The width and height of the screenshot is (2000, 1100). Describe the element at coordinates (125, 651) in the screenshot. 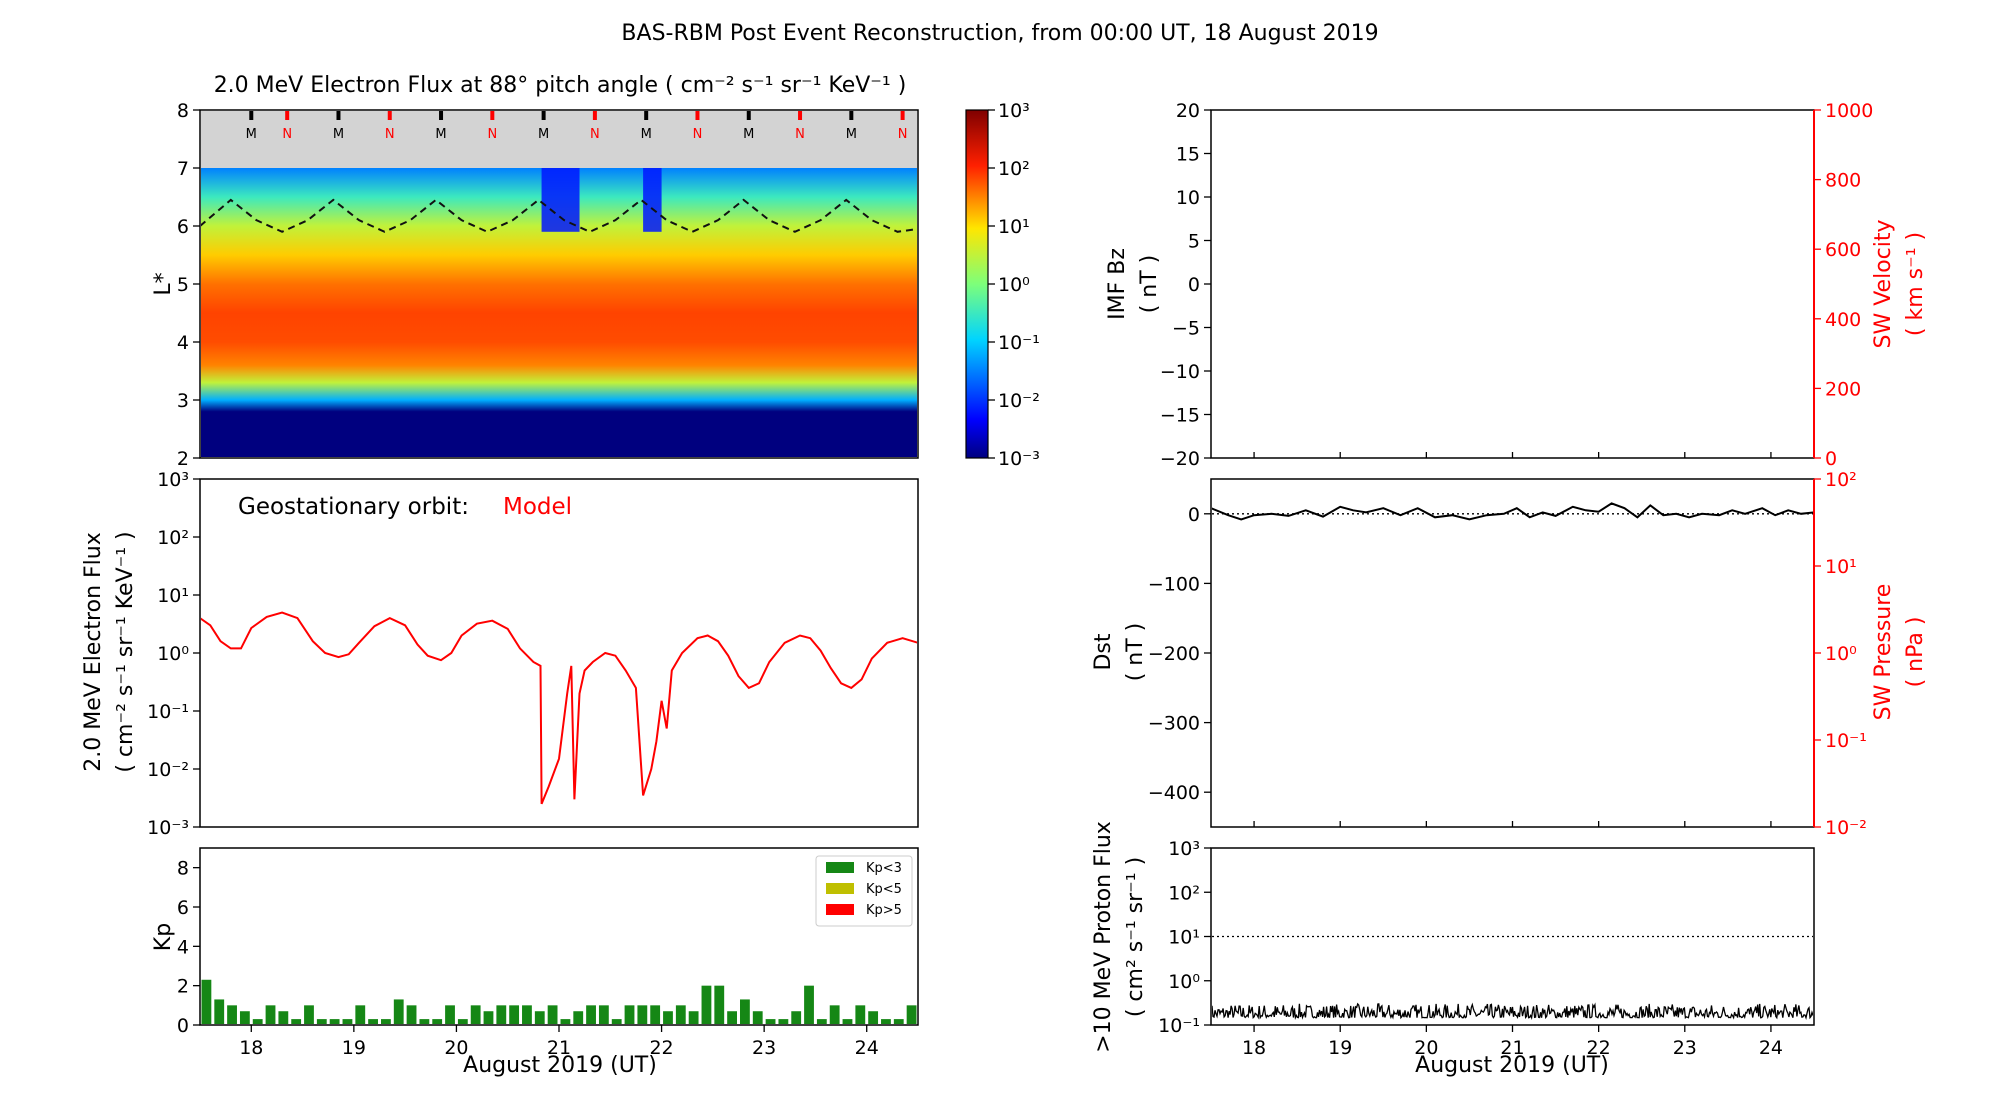

I see `geo-flux-ylabel-units: ( cm⁻² s⁻¹ sr⁻¹ KeV⁻¹ )` at that location.